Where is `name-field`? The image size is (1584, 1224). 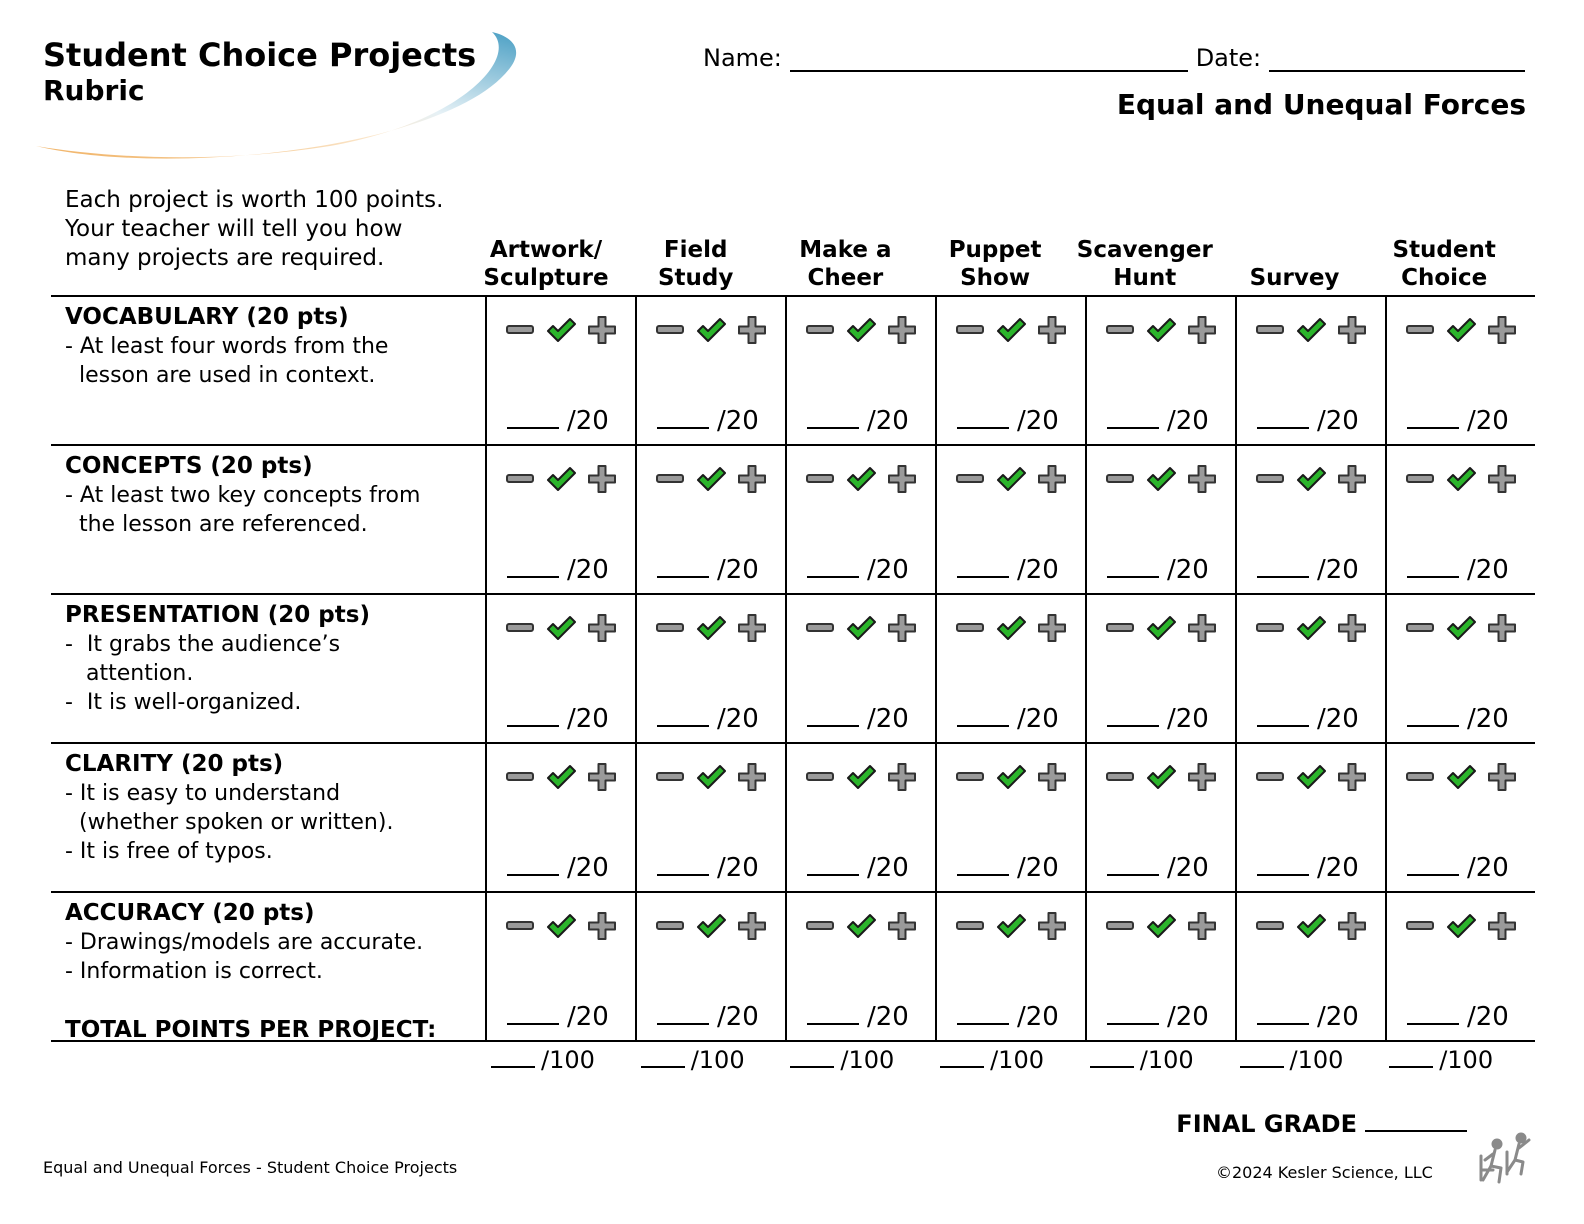
name-field is located at coordinates (988, 57).